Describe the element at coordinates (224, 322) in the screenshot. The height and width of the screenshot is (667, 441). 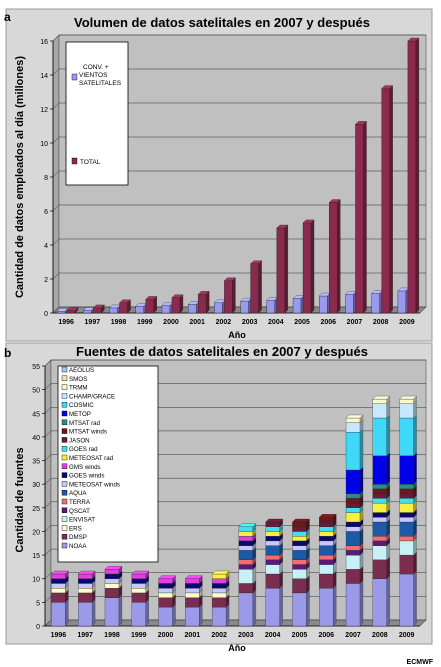
I see `chart-a-xtick-label: 2002` at that location.